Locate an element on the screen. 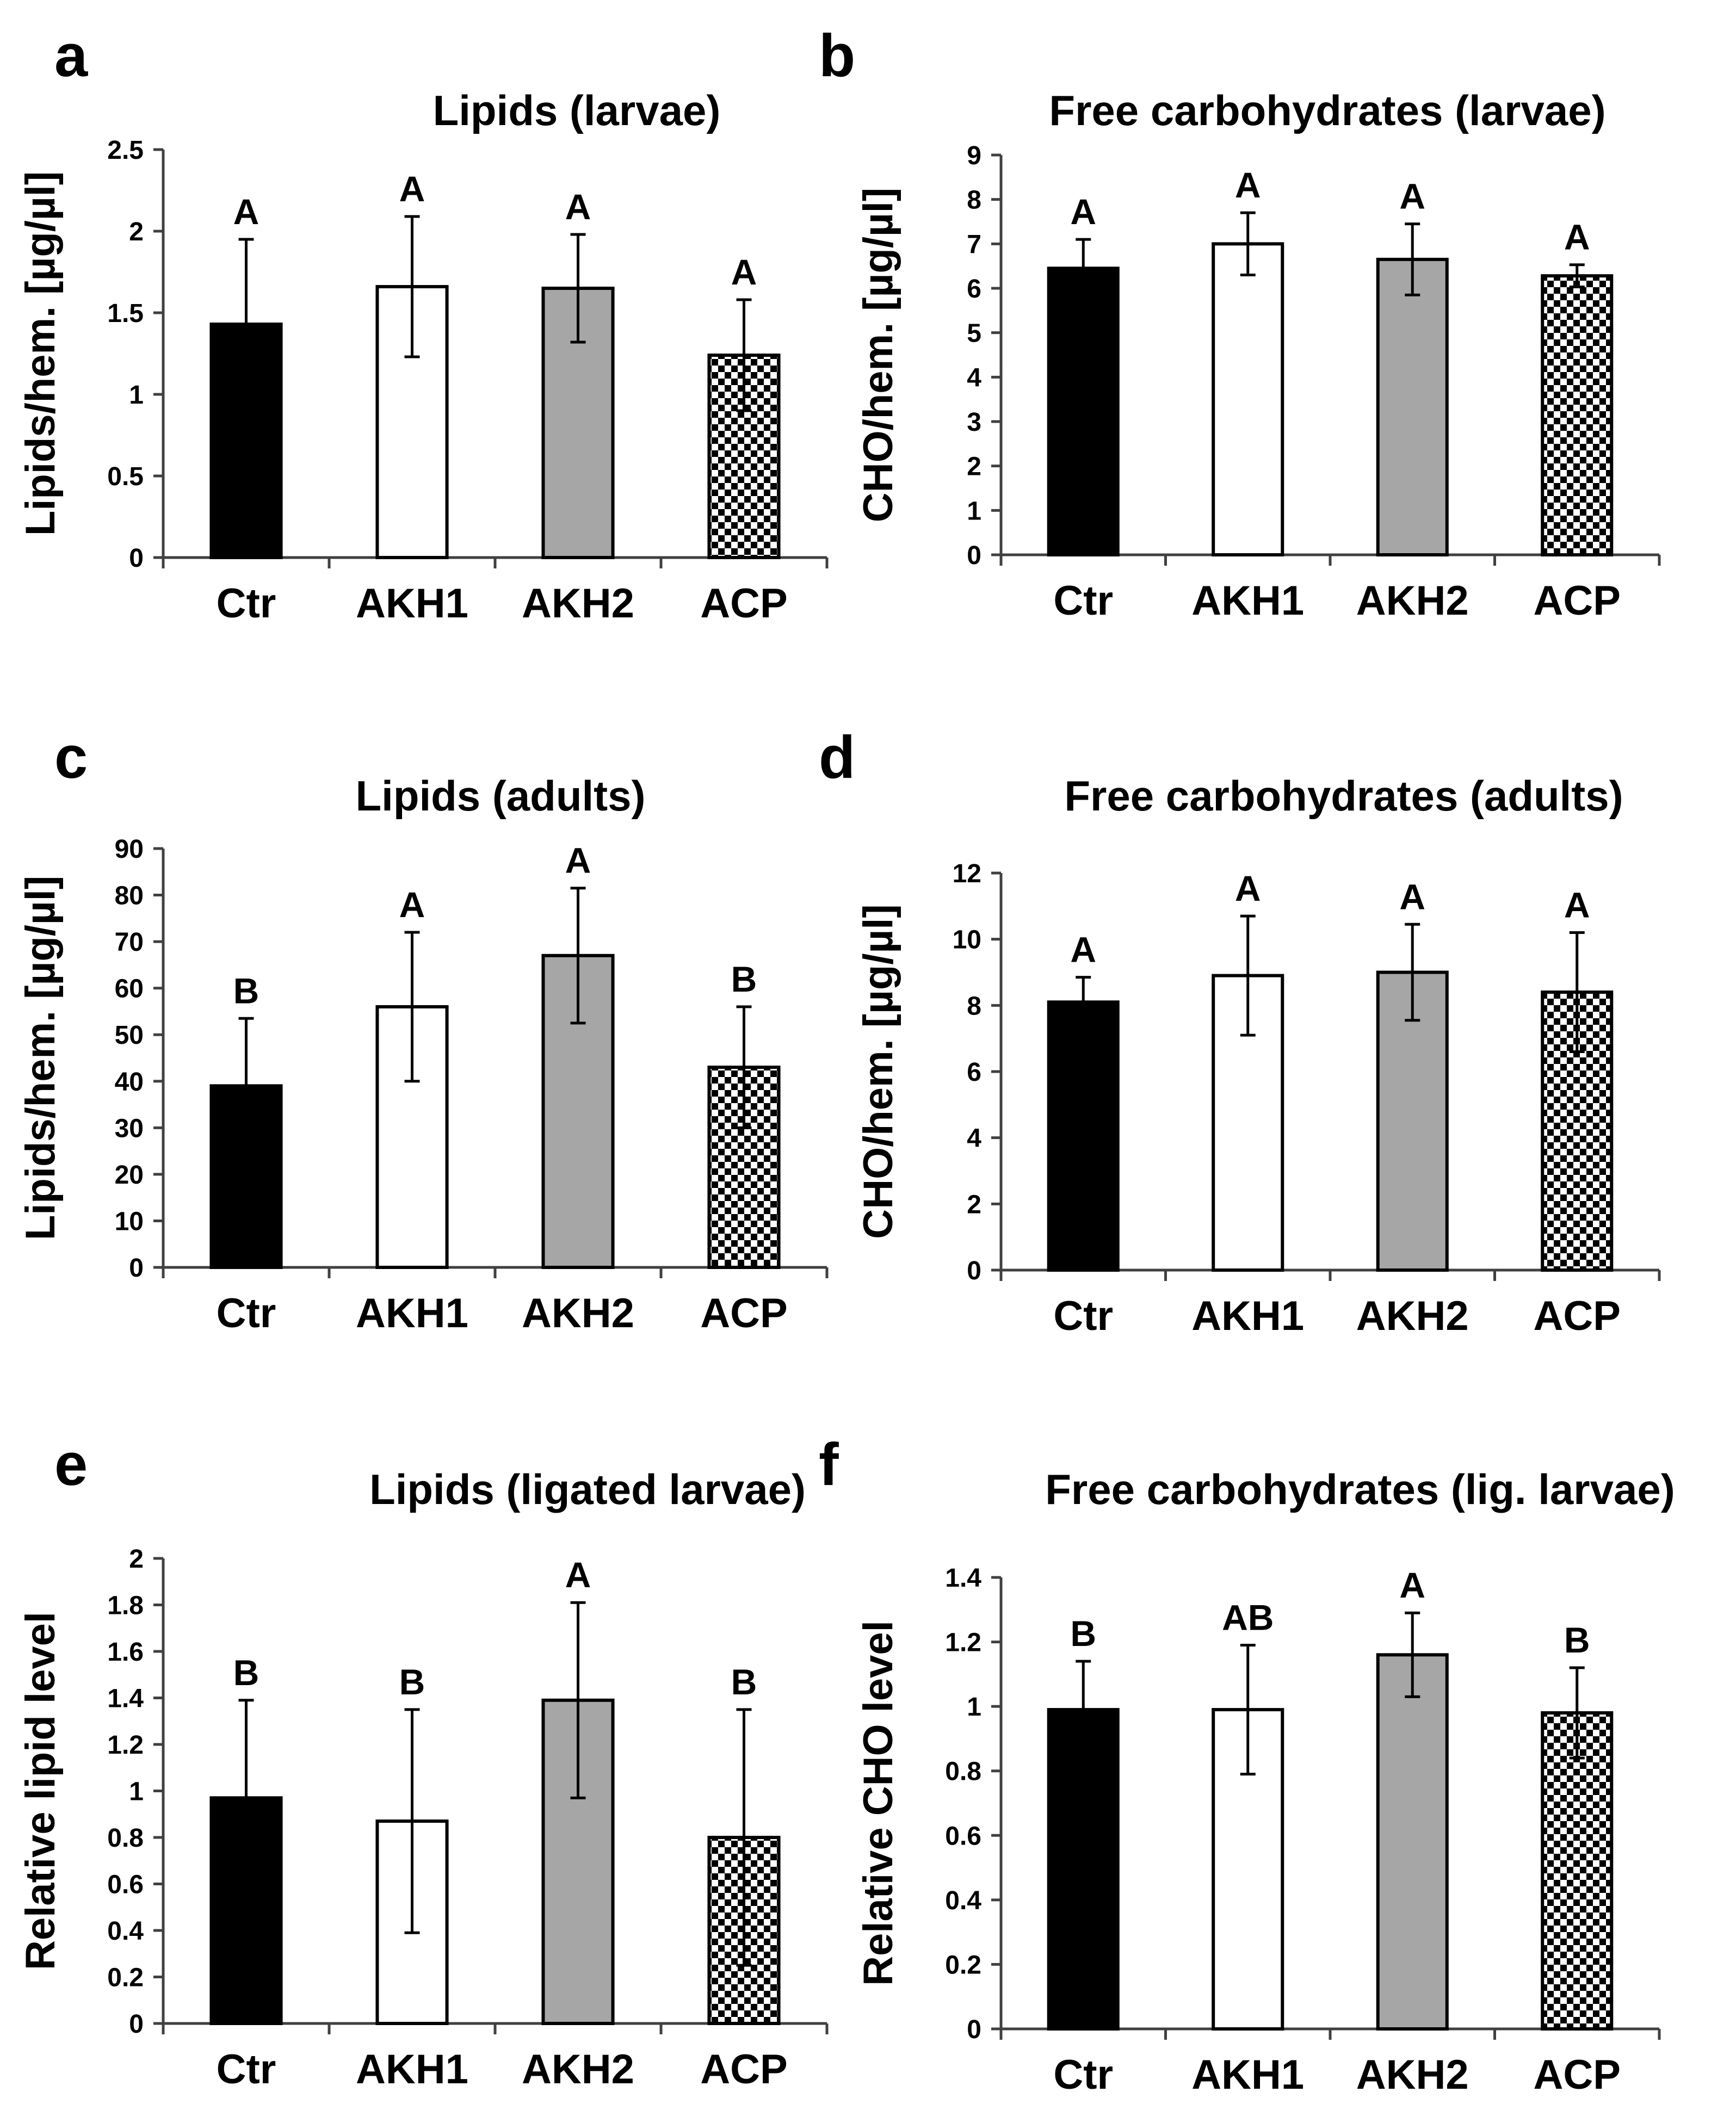  y-tick-label: 3 is located at coordinates (974, 422).